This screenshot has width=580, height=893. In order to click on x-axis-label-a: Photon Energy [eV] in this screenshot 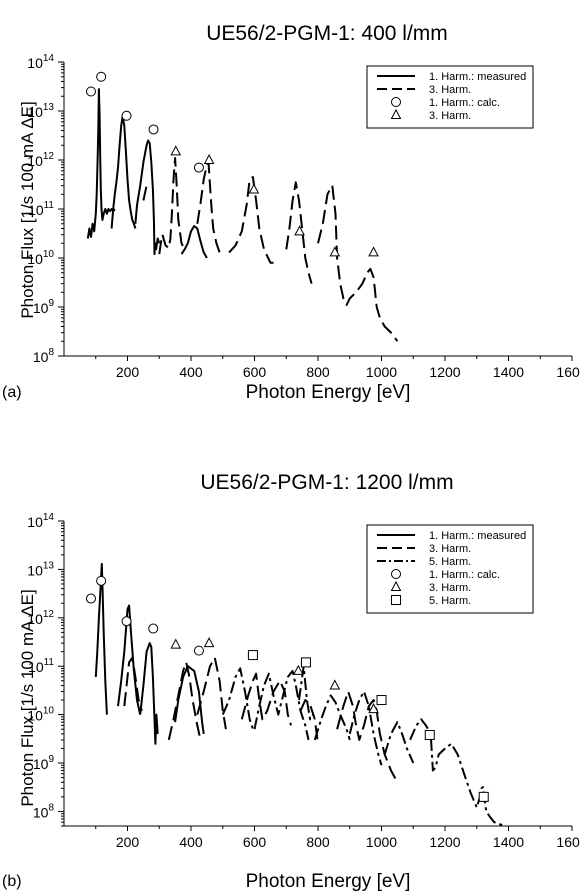, I will do `click(328, 392)`.